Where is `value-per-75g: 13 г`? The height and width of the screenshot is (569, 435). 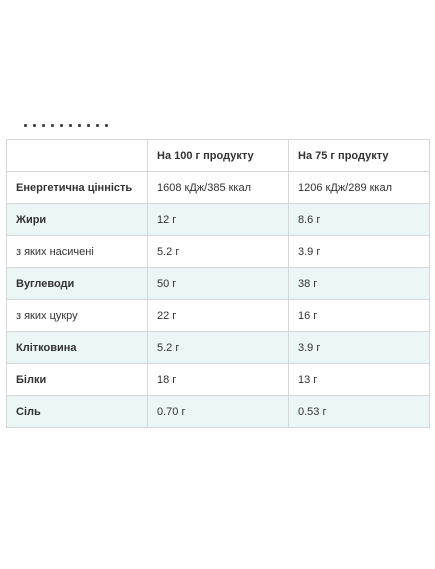
value-per-75g: 13 г is located at coordinates (359, 379).